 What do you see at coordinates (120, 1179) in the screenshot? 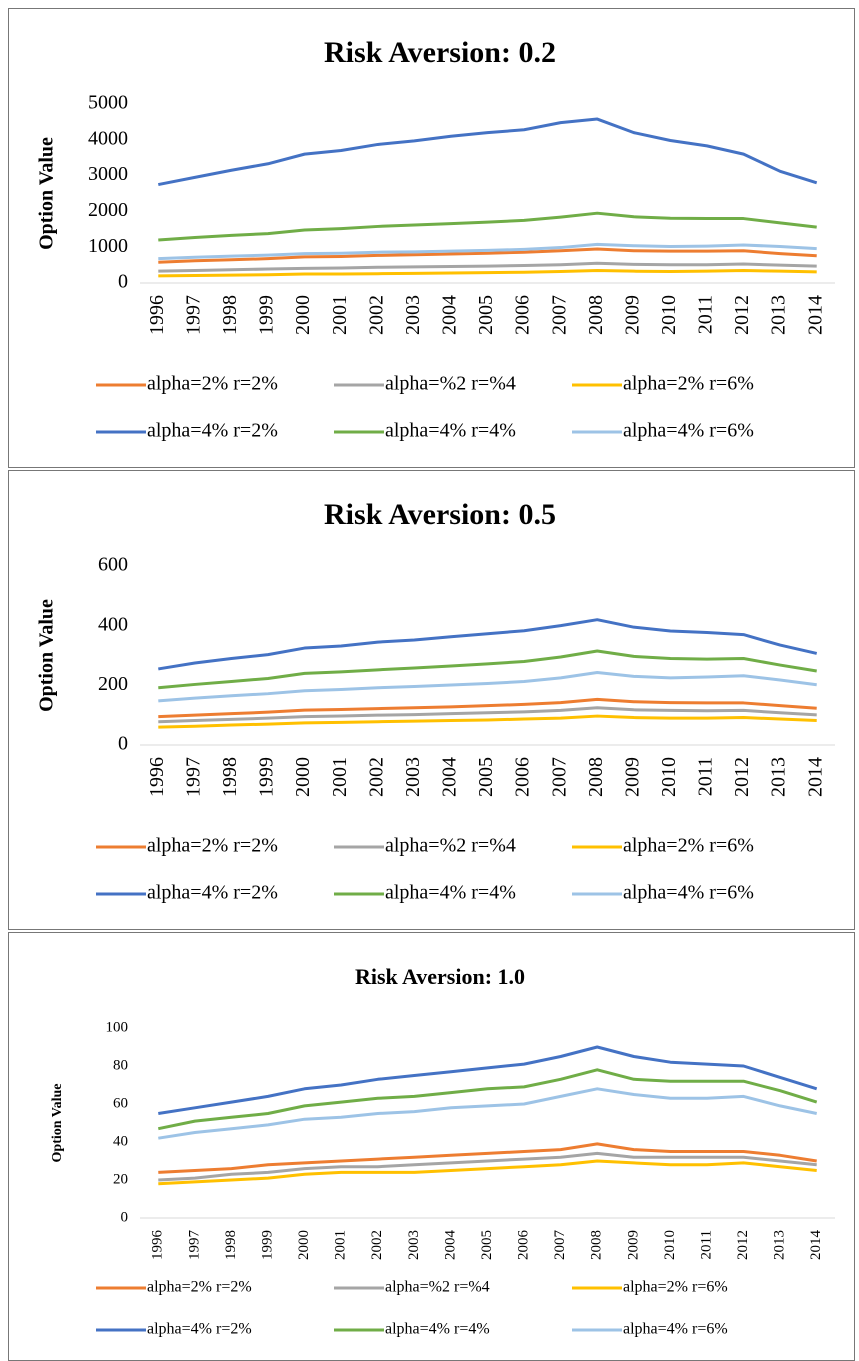
I see `y-tick-label: 20` at bounding box center [120, 1179].